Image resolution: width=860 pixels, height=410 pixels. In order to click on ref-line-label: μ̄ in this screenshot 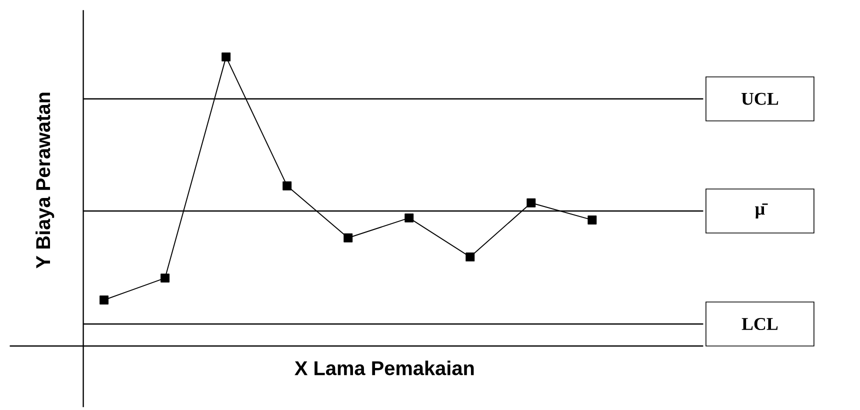, I will do `click(761, 211)`.